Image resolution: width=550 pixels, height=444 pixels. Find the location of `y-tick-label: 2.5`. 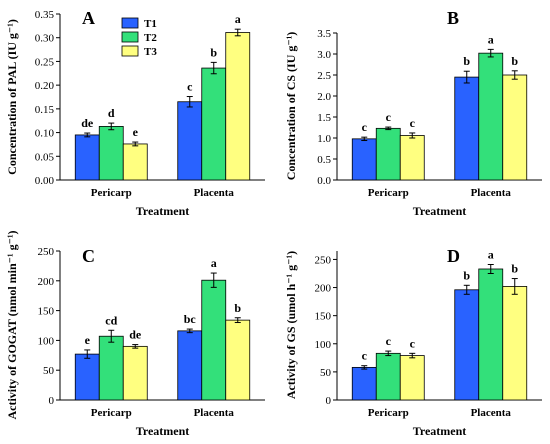

y-tick-label: 2.5 is located at coordinates (324, 76).